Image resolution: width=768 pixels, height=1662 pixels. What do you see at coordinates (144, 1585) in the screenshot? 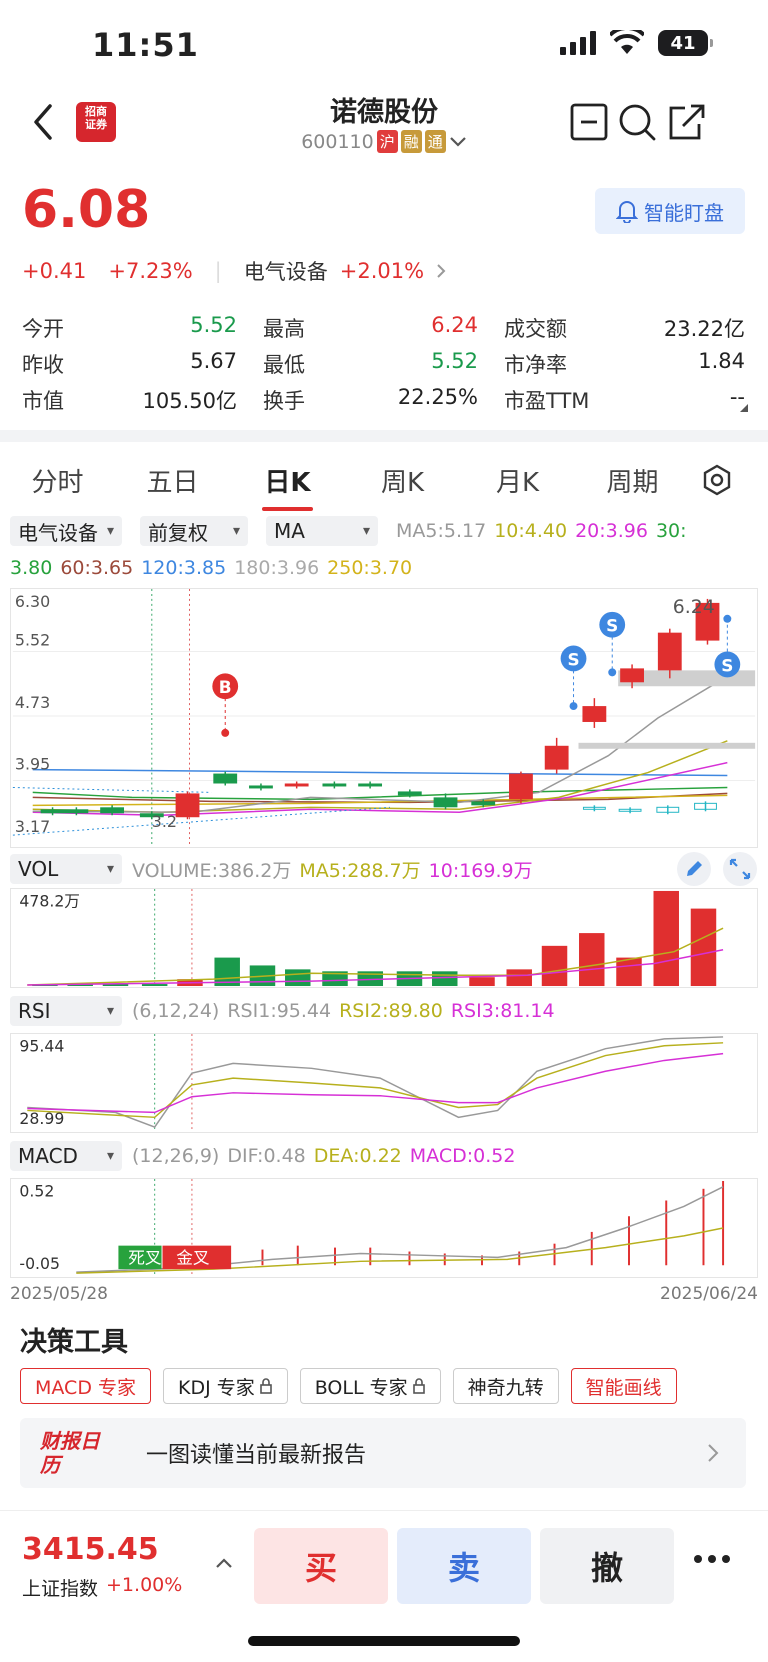
I see `index-change: +1.00%` at bounding box center [144, 1585].